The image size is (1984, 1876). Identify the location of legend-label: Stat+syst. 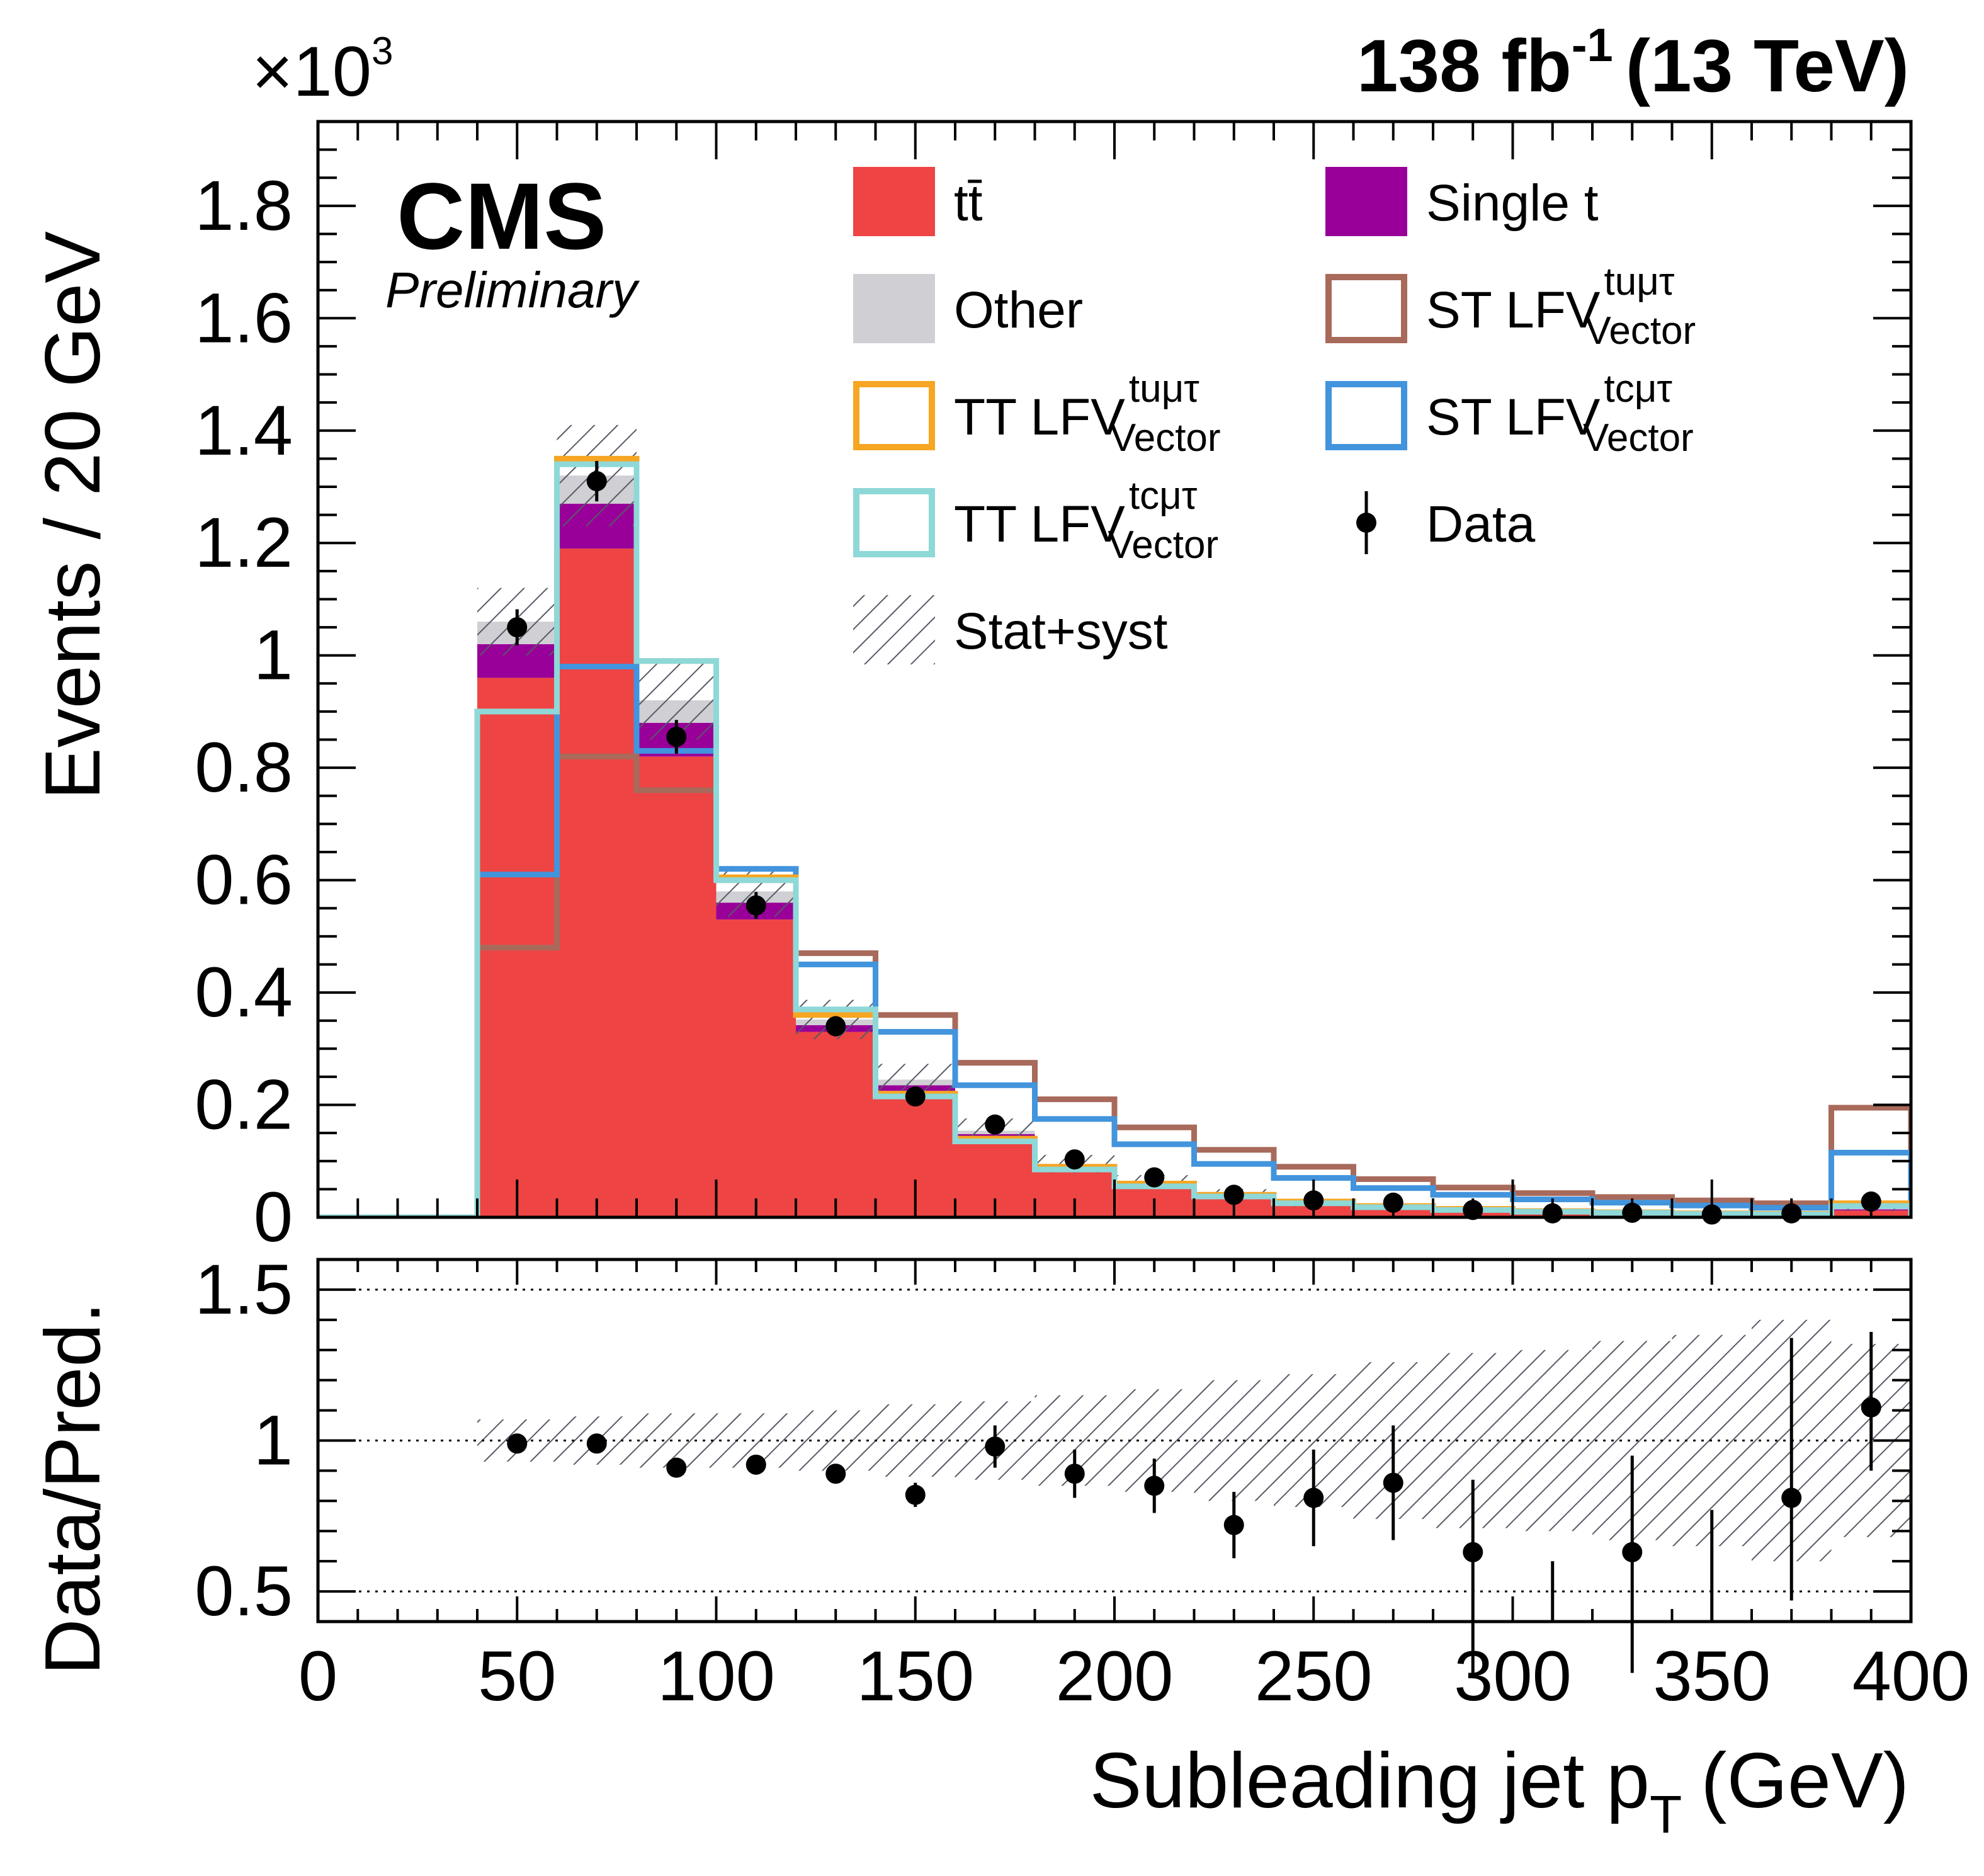
(1061, 631).